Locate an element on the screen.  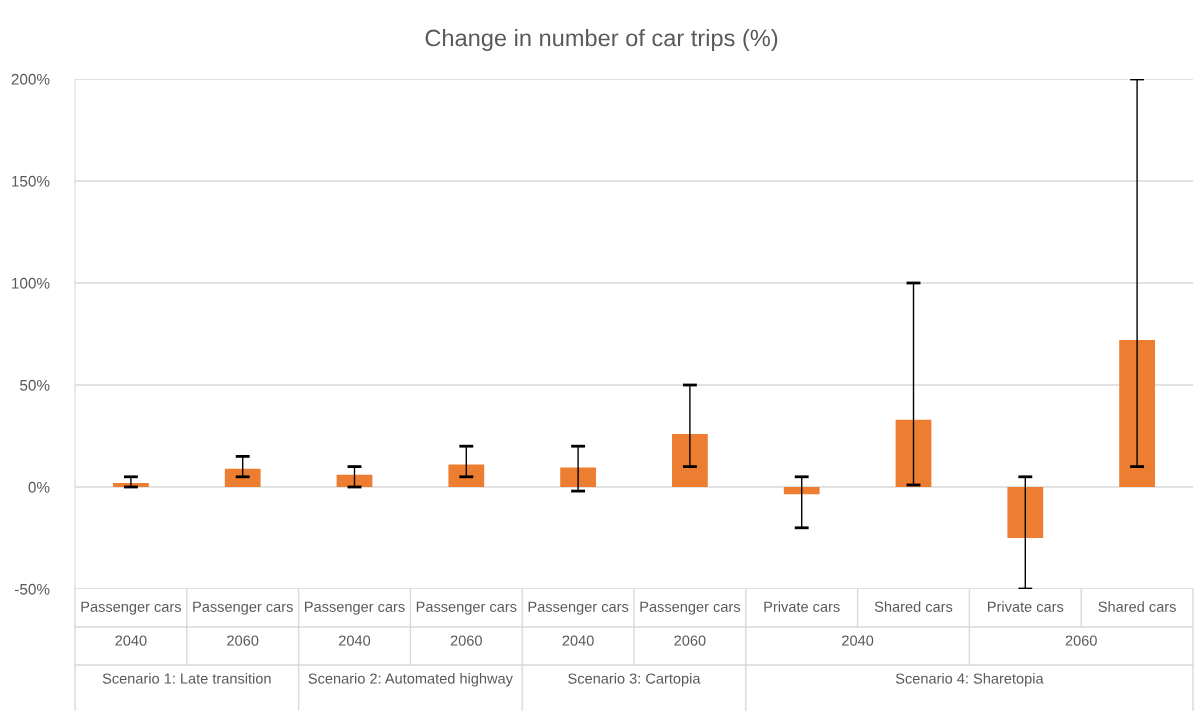
chart-title: Change in number of car trips (%) is located at coordinates (601, 40).